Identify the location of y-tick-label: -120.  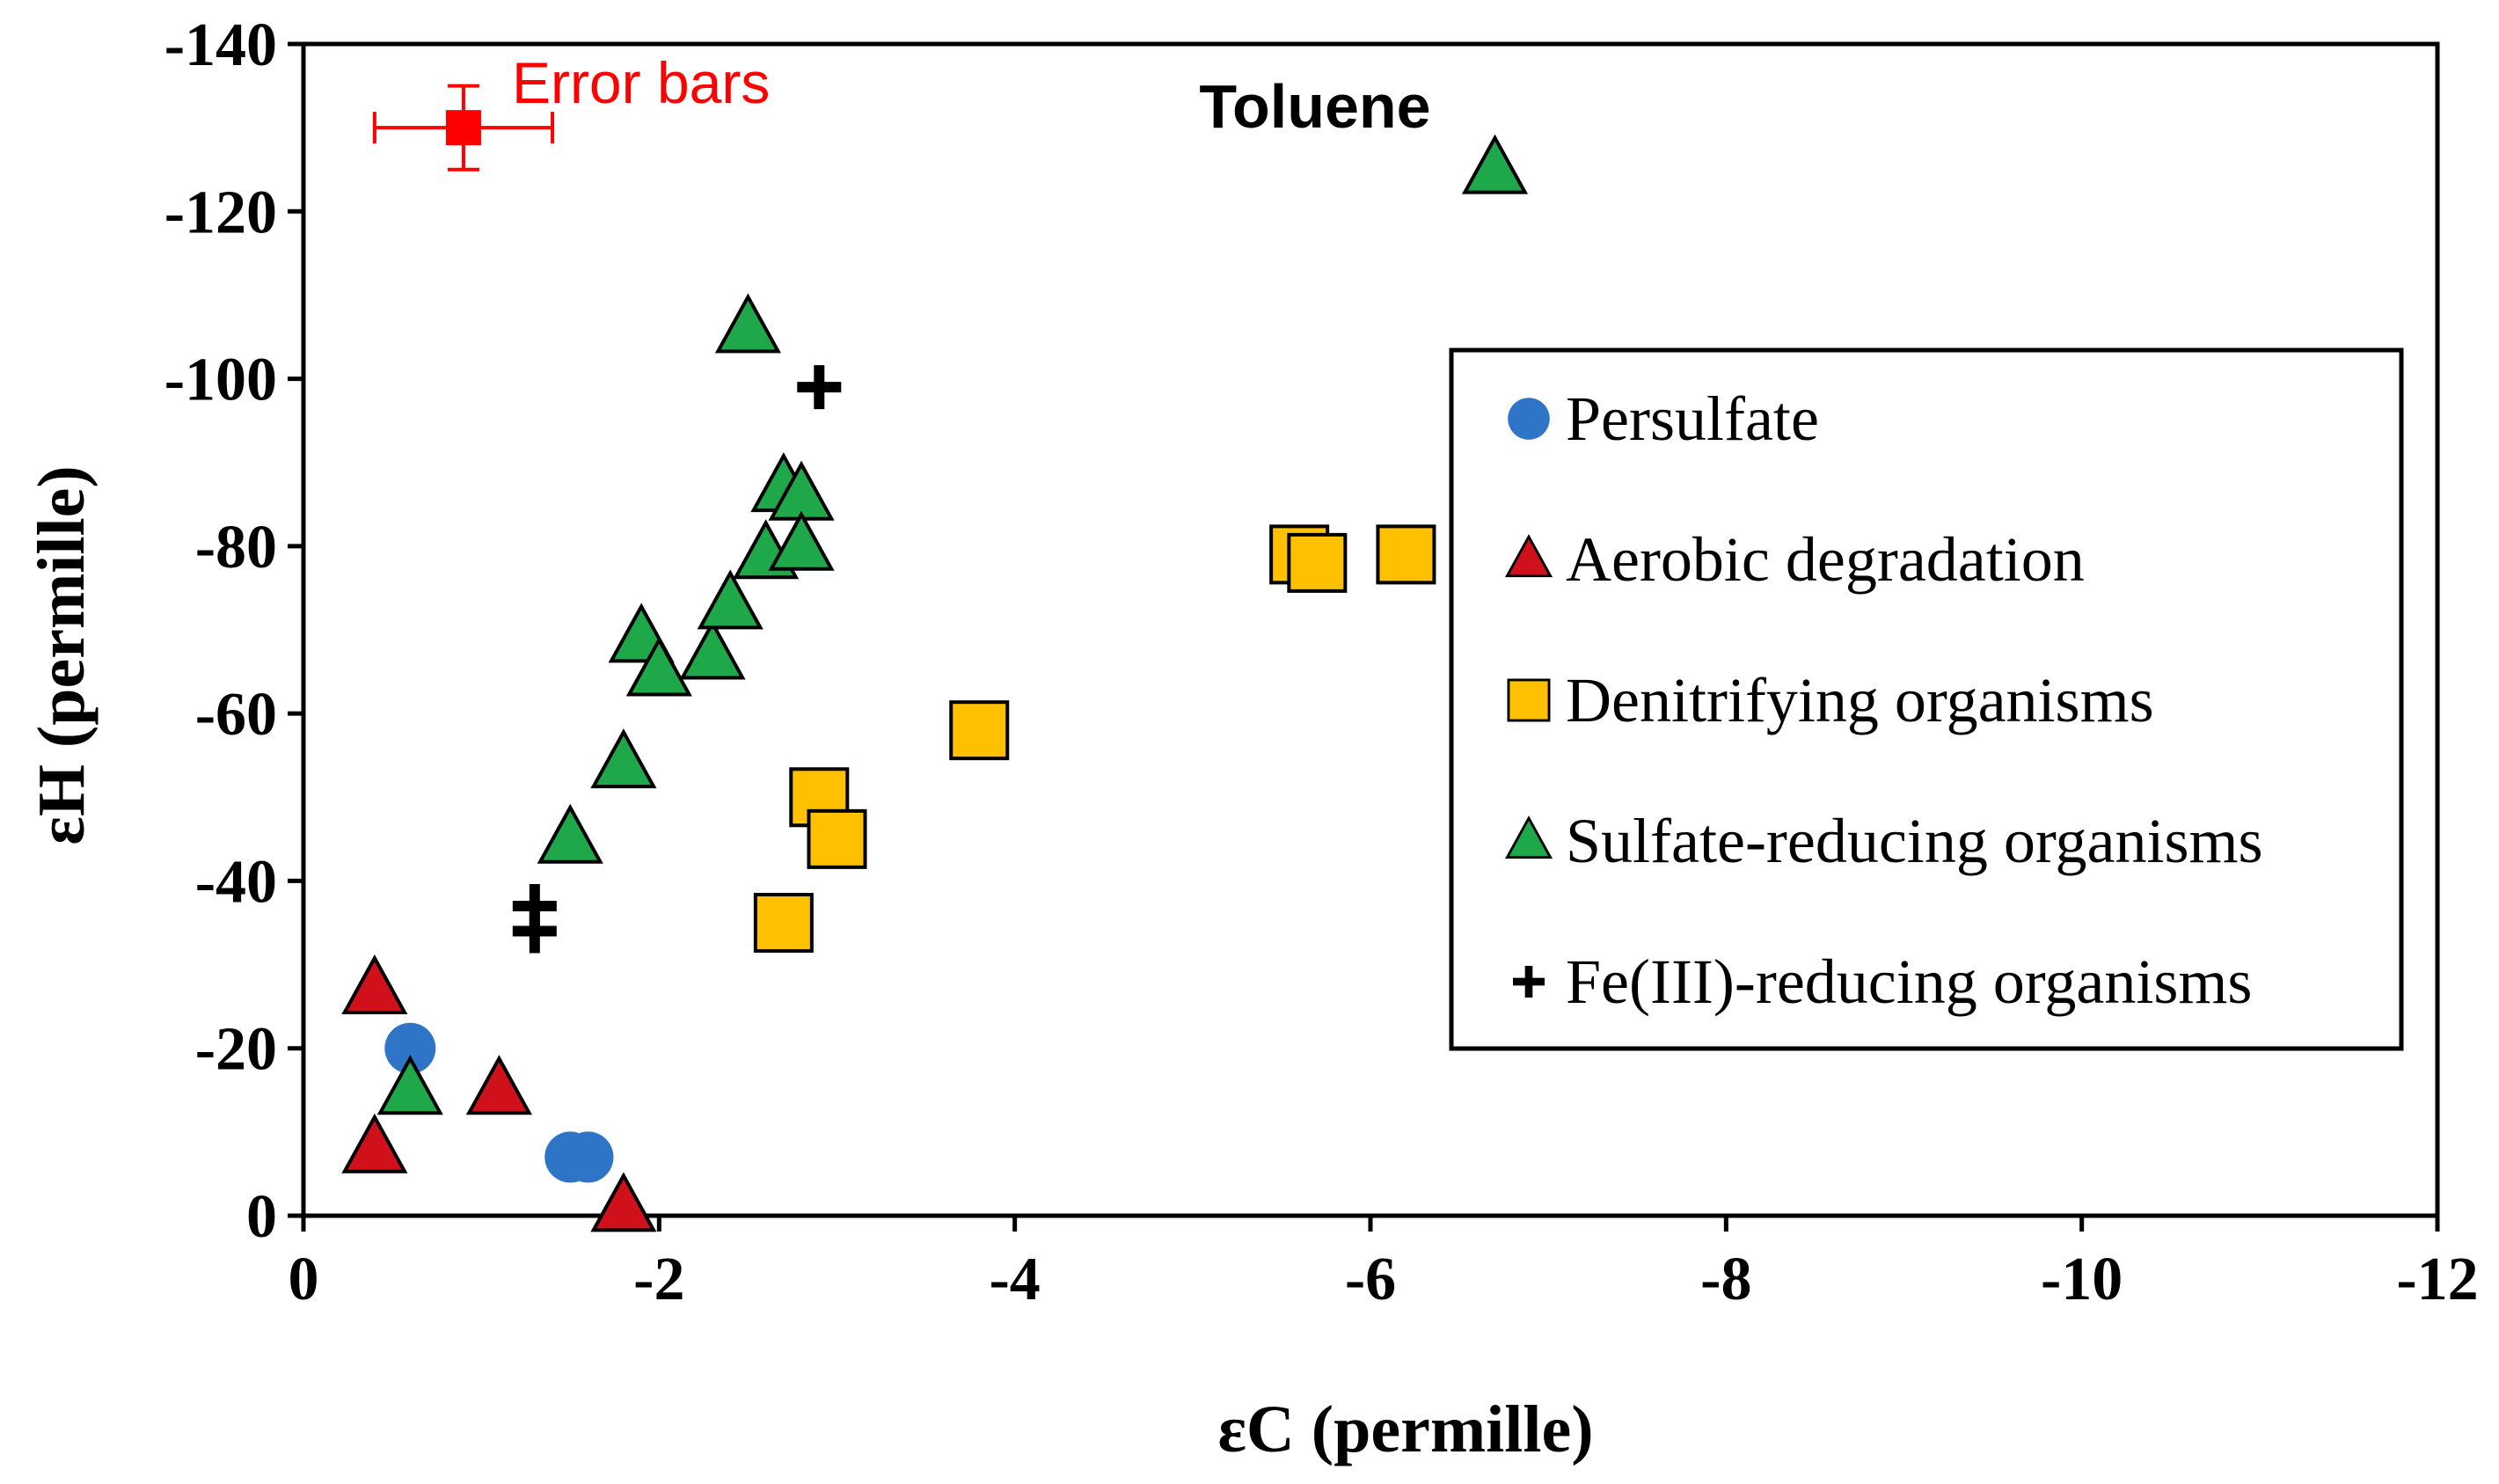
(220, 212).